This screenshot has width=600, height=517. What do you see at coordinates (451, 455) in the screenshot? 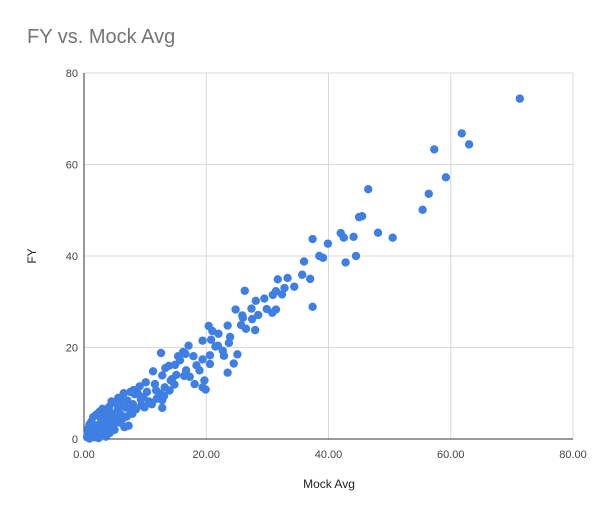
I see `x-tick-label: 60.00` at bounding box center [451, 455].